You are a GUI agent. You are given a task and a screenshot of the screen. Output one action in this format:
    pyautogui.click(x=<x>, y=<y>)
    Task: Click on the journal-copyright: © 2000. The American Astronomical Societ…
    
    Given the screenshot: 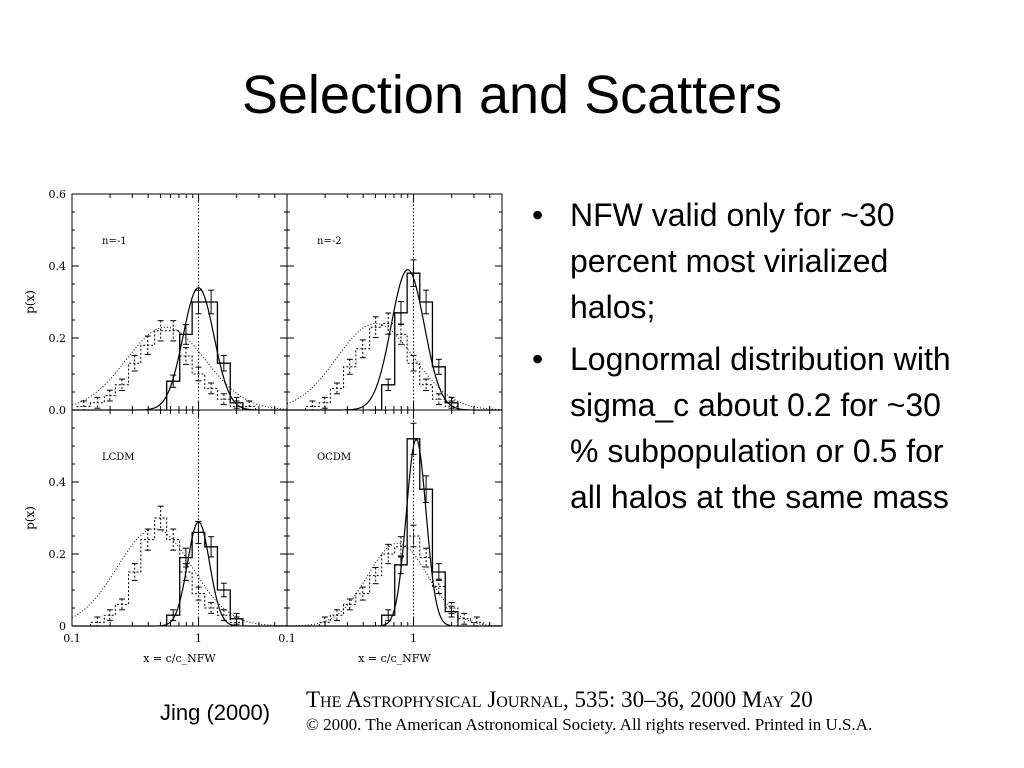 What is the action you would take?
    pyautogui.click(x=589, y=724)
    